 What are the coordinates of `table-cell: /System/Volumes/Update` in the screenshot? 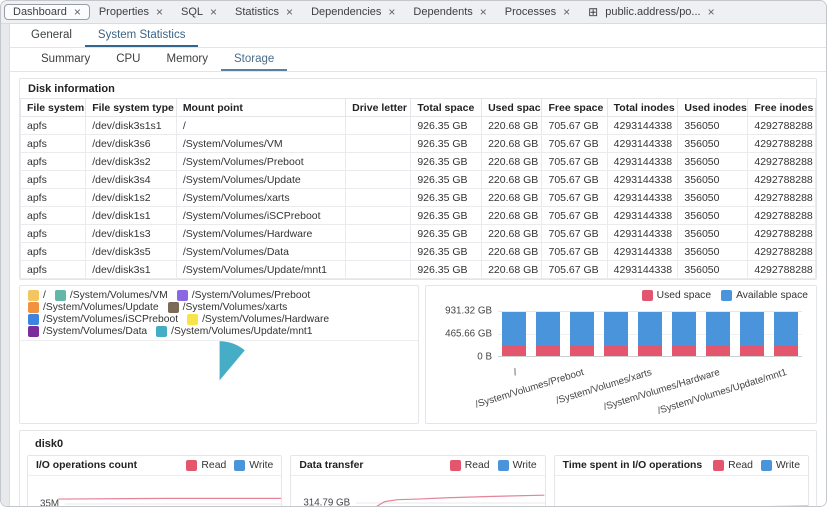 It's located at (261, 179).